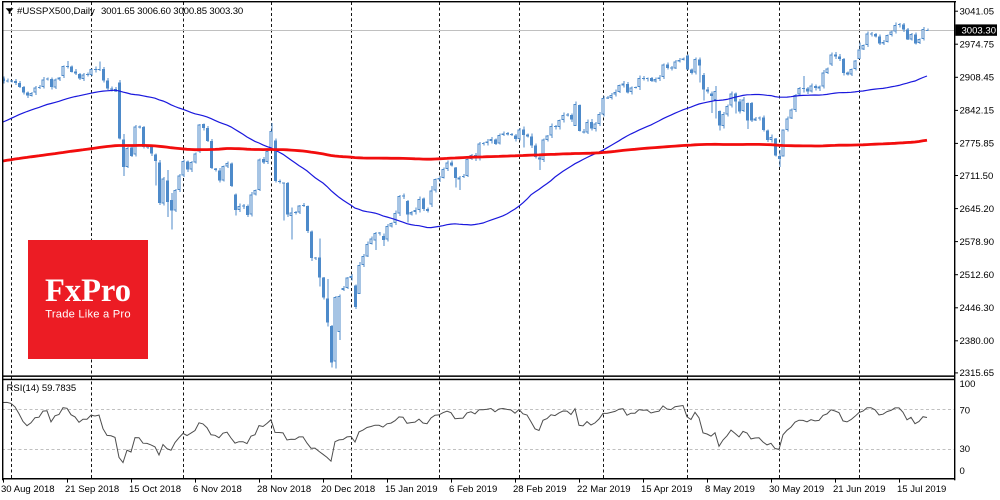 The width and height of the screenshot is (1000, 500). What do you see at coordinates (88, 291) in the screenshot?
I see `svg-text: FxPro` at bounding box center [88, 291].